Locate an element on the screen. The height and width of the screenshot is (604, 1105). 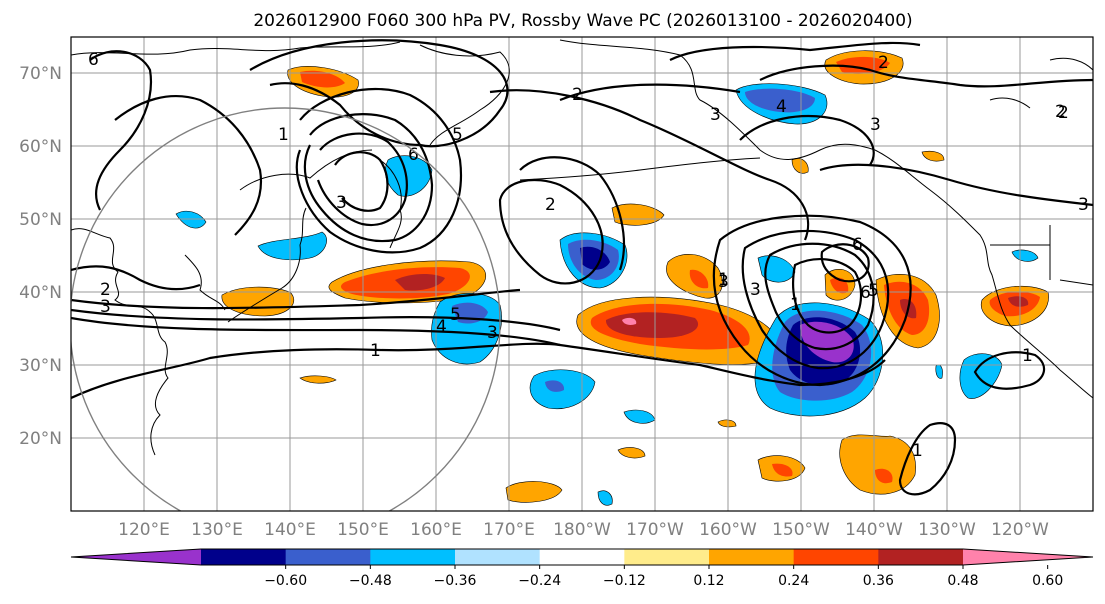
colorbar-extend-high is located at coordinates (1028, 557).